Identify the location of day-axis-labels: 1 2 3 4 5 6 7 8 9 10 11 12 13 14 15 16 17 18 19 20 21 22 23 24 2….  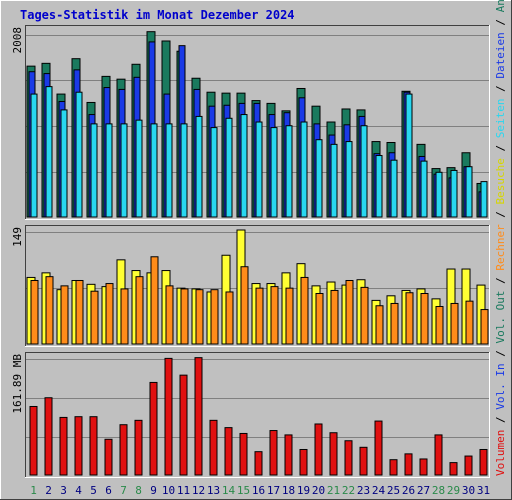
(260, 490).